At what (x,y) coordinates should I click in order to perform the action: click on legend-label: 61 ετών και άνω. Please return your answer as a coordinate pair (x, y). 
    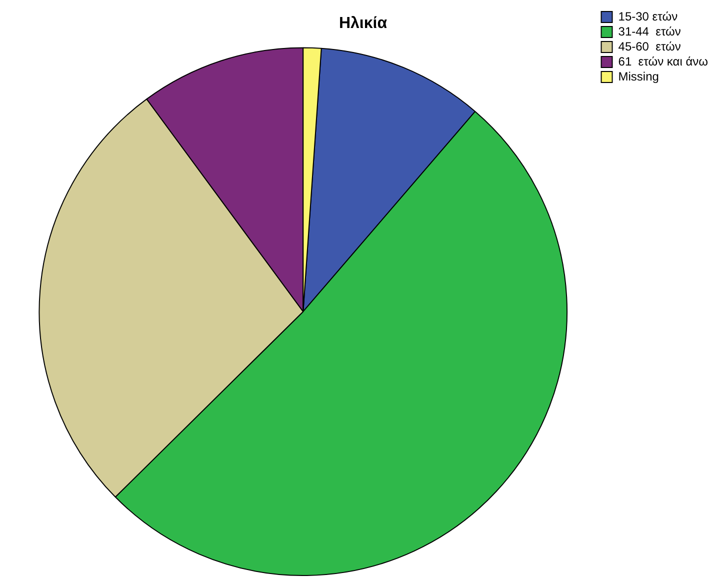
    Looking at the image, I should click on (663, 61).